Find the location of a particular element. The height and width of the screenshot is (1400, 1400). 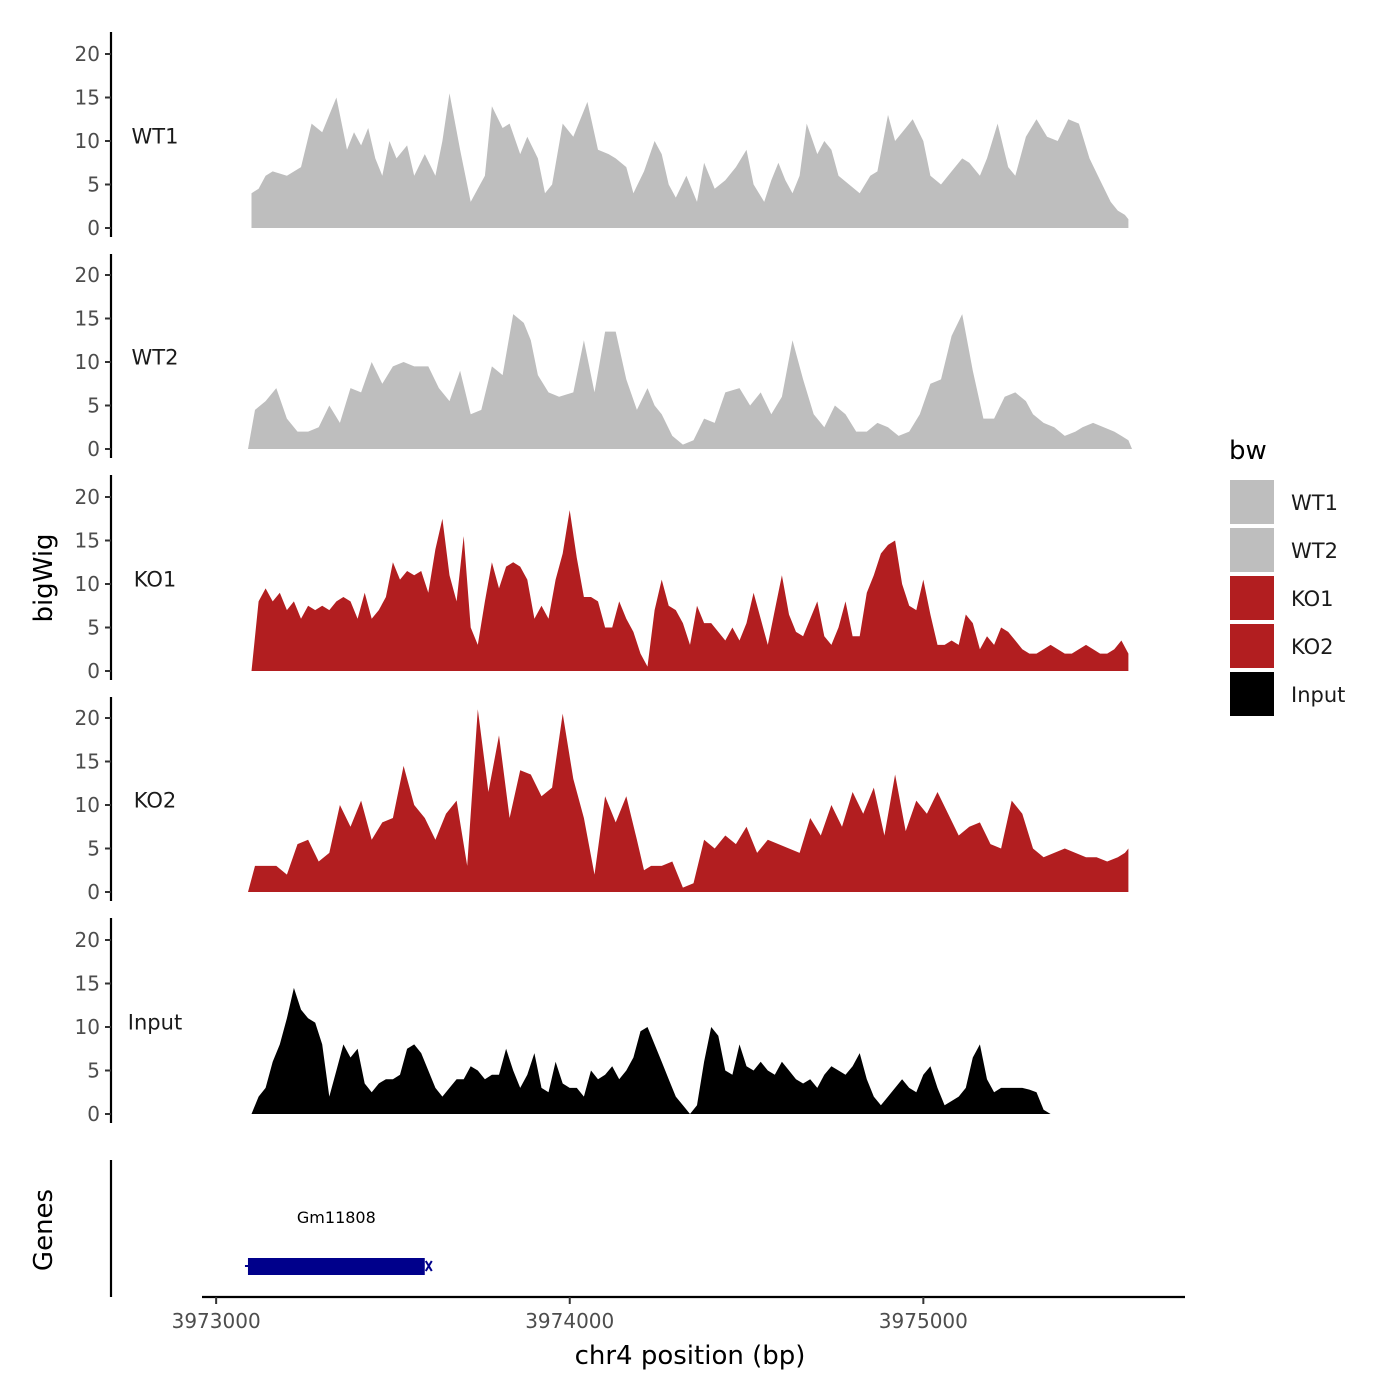

track-ko1: 0 5 10 15 20 KO1 is located at coordinates (602, 579).